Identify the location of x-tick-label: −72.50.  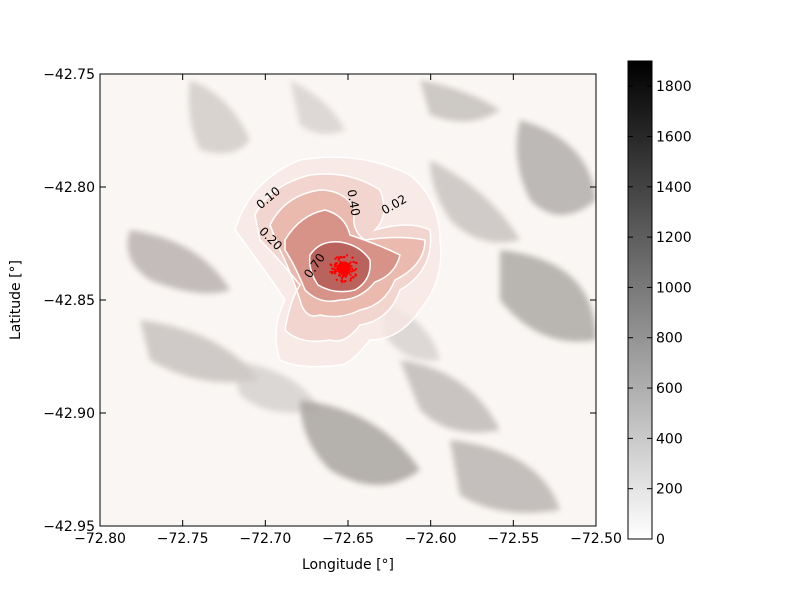
(596, 539).